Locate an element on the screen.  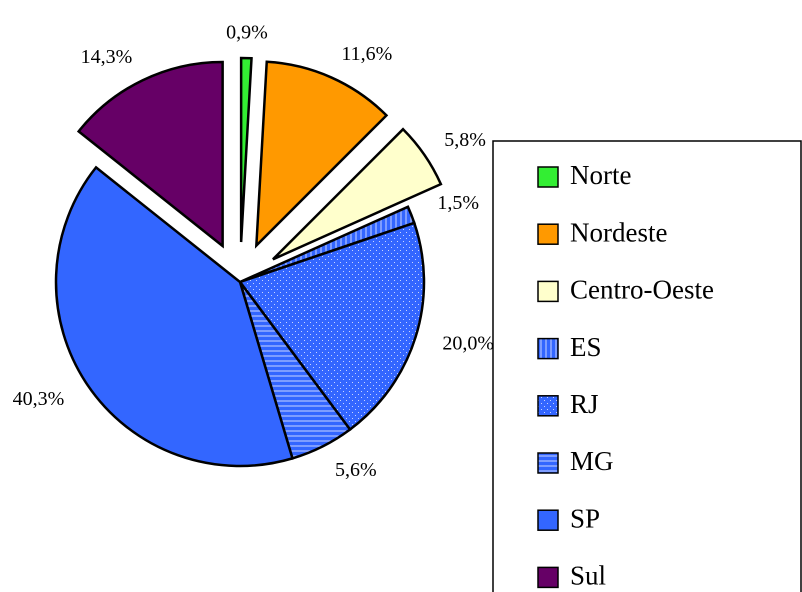
data-label: 0,9% is located at coordinates (247, 33).